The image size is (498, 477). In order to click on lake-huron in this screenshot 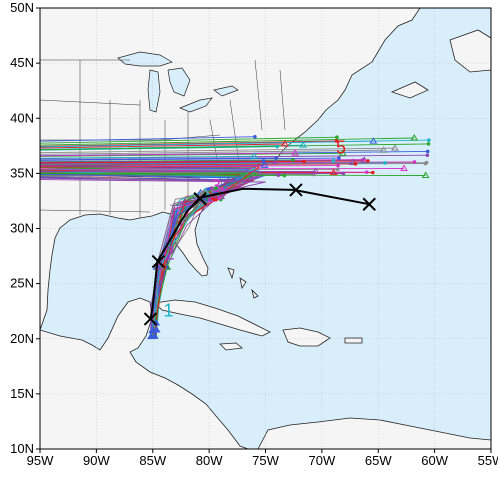, I will do `click(179, 82)`.